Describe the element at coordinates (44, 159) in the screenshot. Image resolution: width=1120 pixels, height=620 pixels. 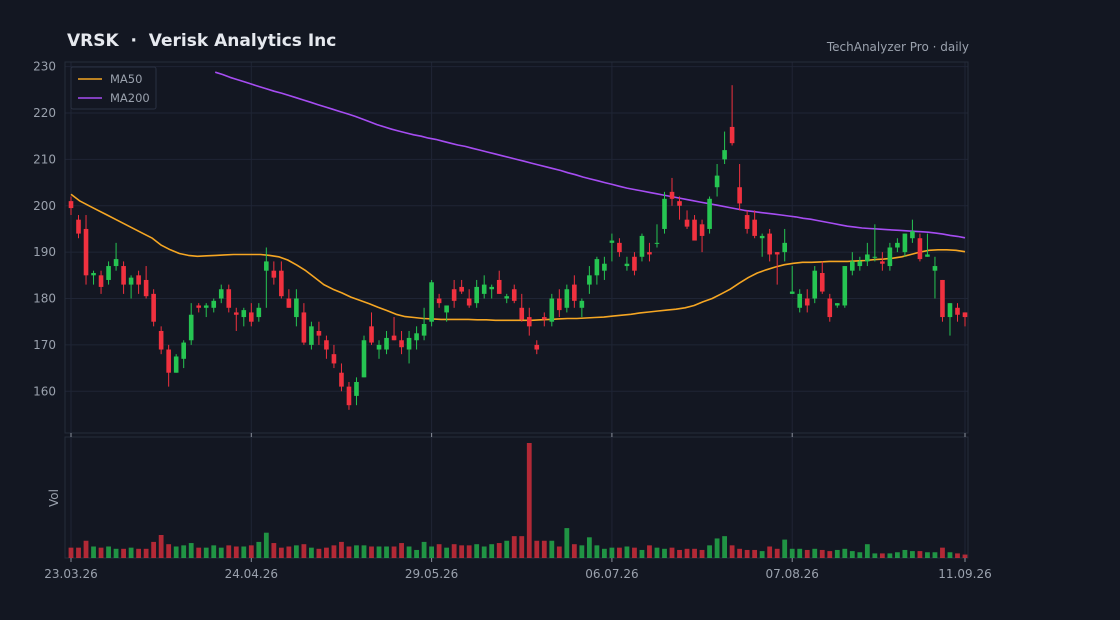
I see `y-tick-label: 210` at that location.